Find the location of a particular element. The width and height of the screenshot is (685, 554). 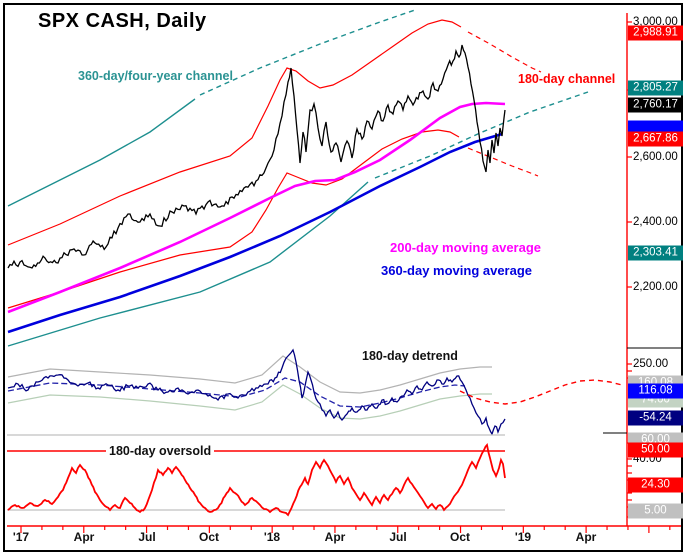

ma360-legend: 360-day moving average is located at coordinates (457, 270).